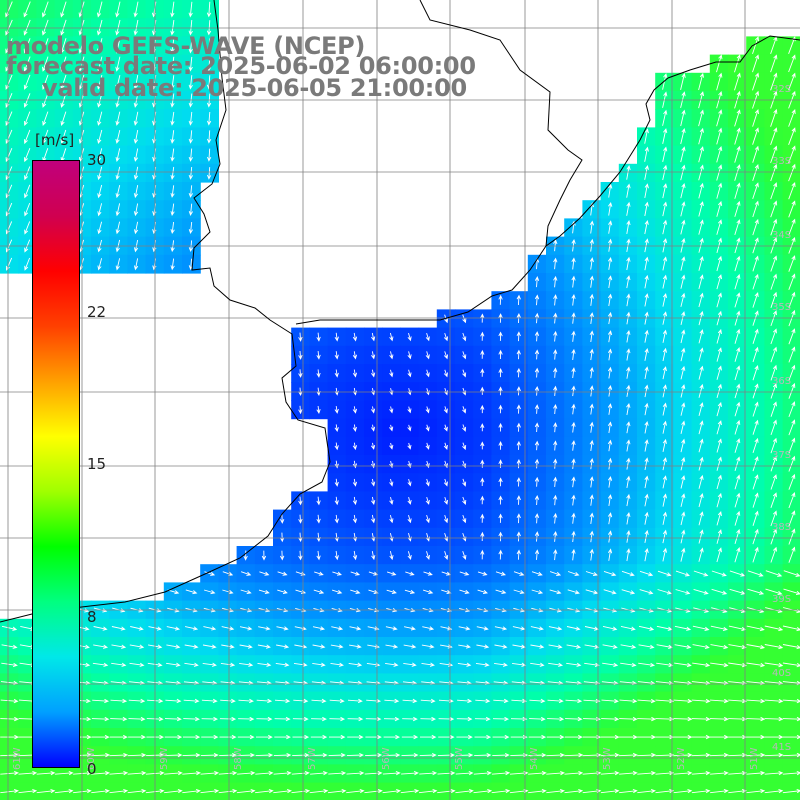 Image resolution: width=800 pixels, height=800 pixels. I want to click on lat-label: 40S, so click(781, 673).